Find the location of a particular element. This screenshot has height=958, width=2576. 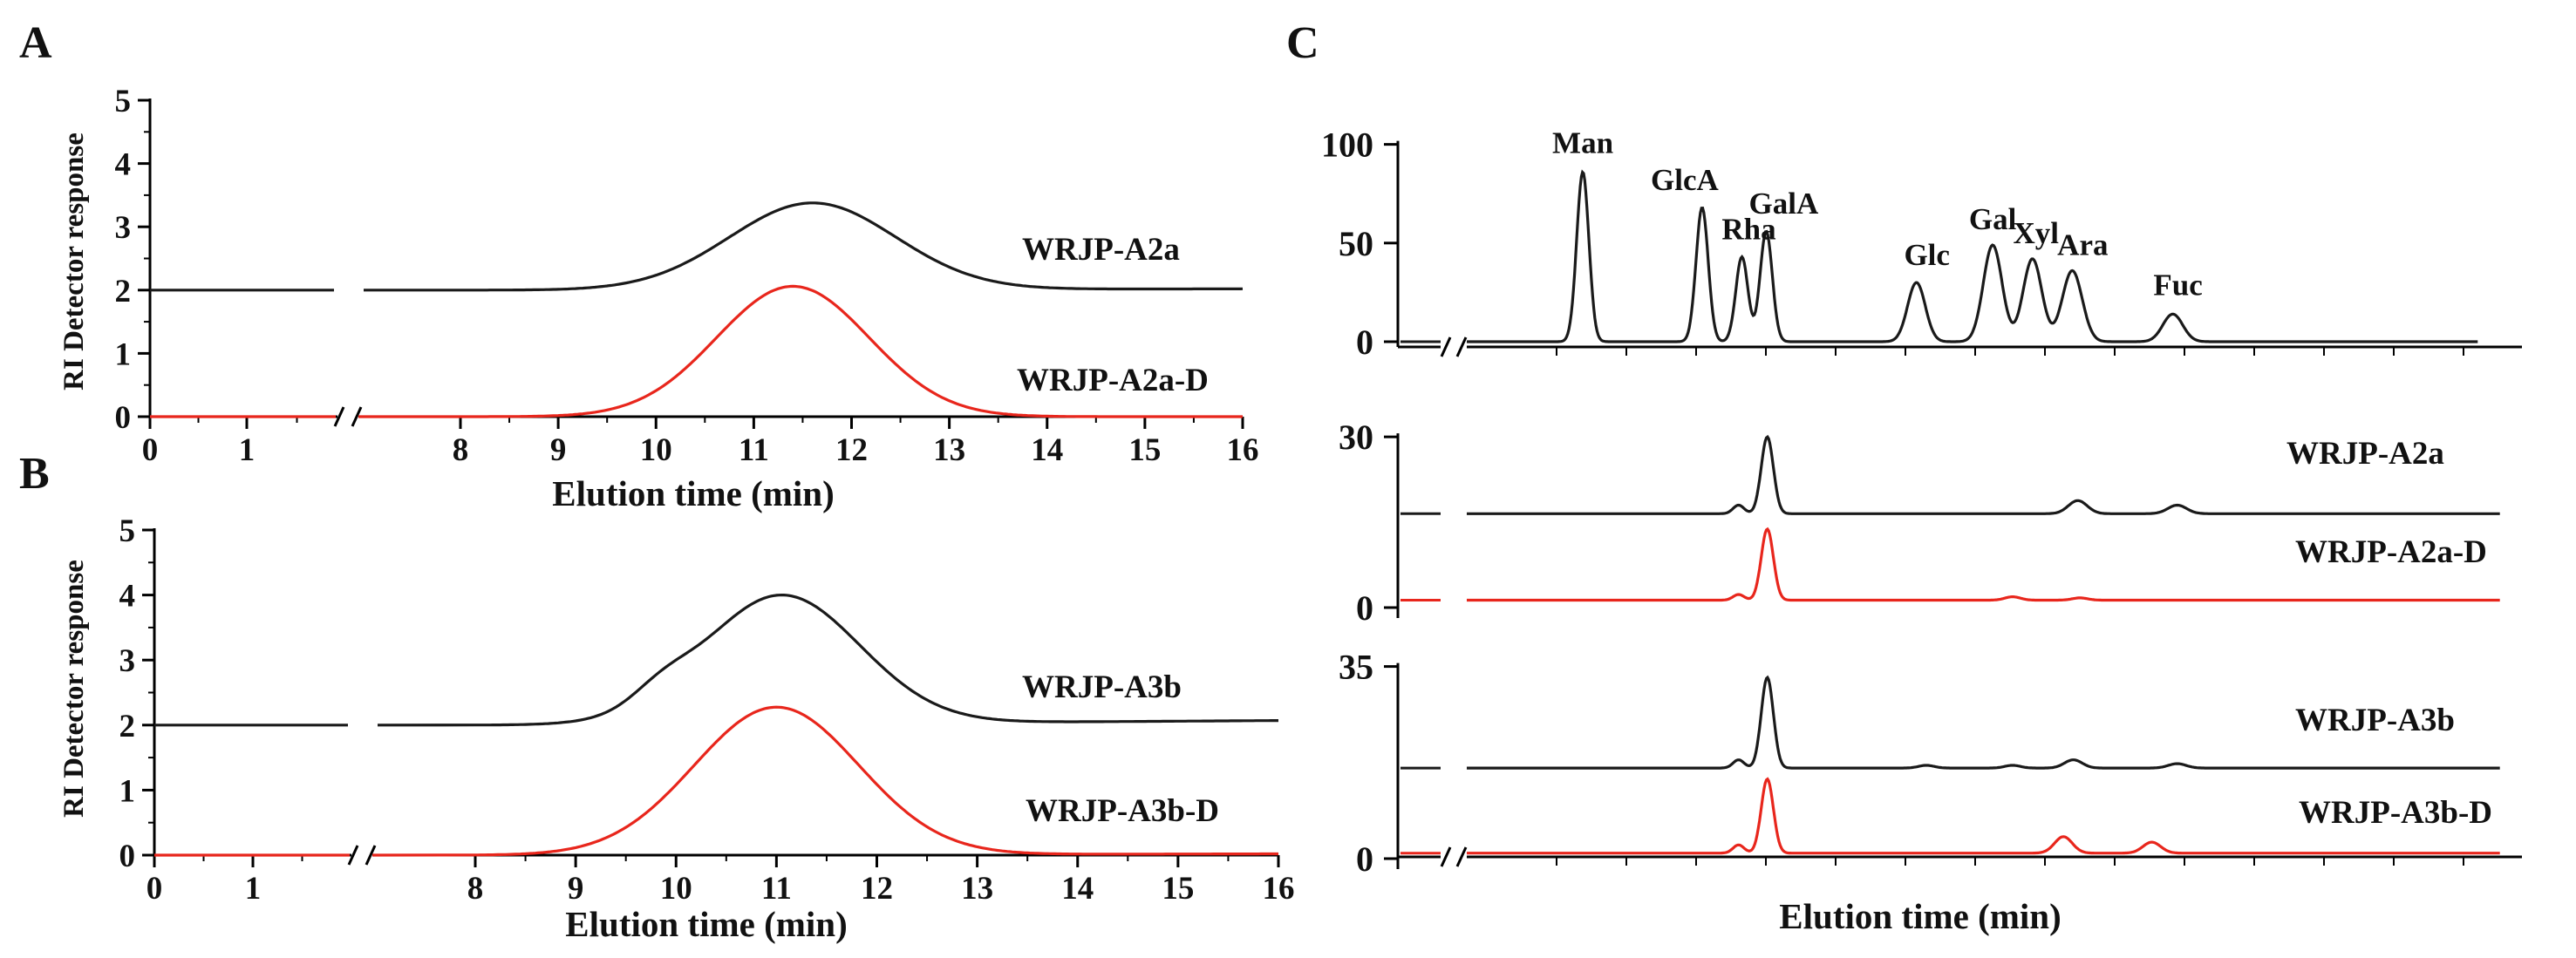

y-tick-label-b-3: 3 is located at coordinates (127, 661).